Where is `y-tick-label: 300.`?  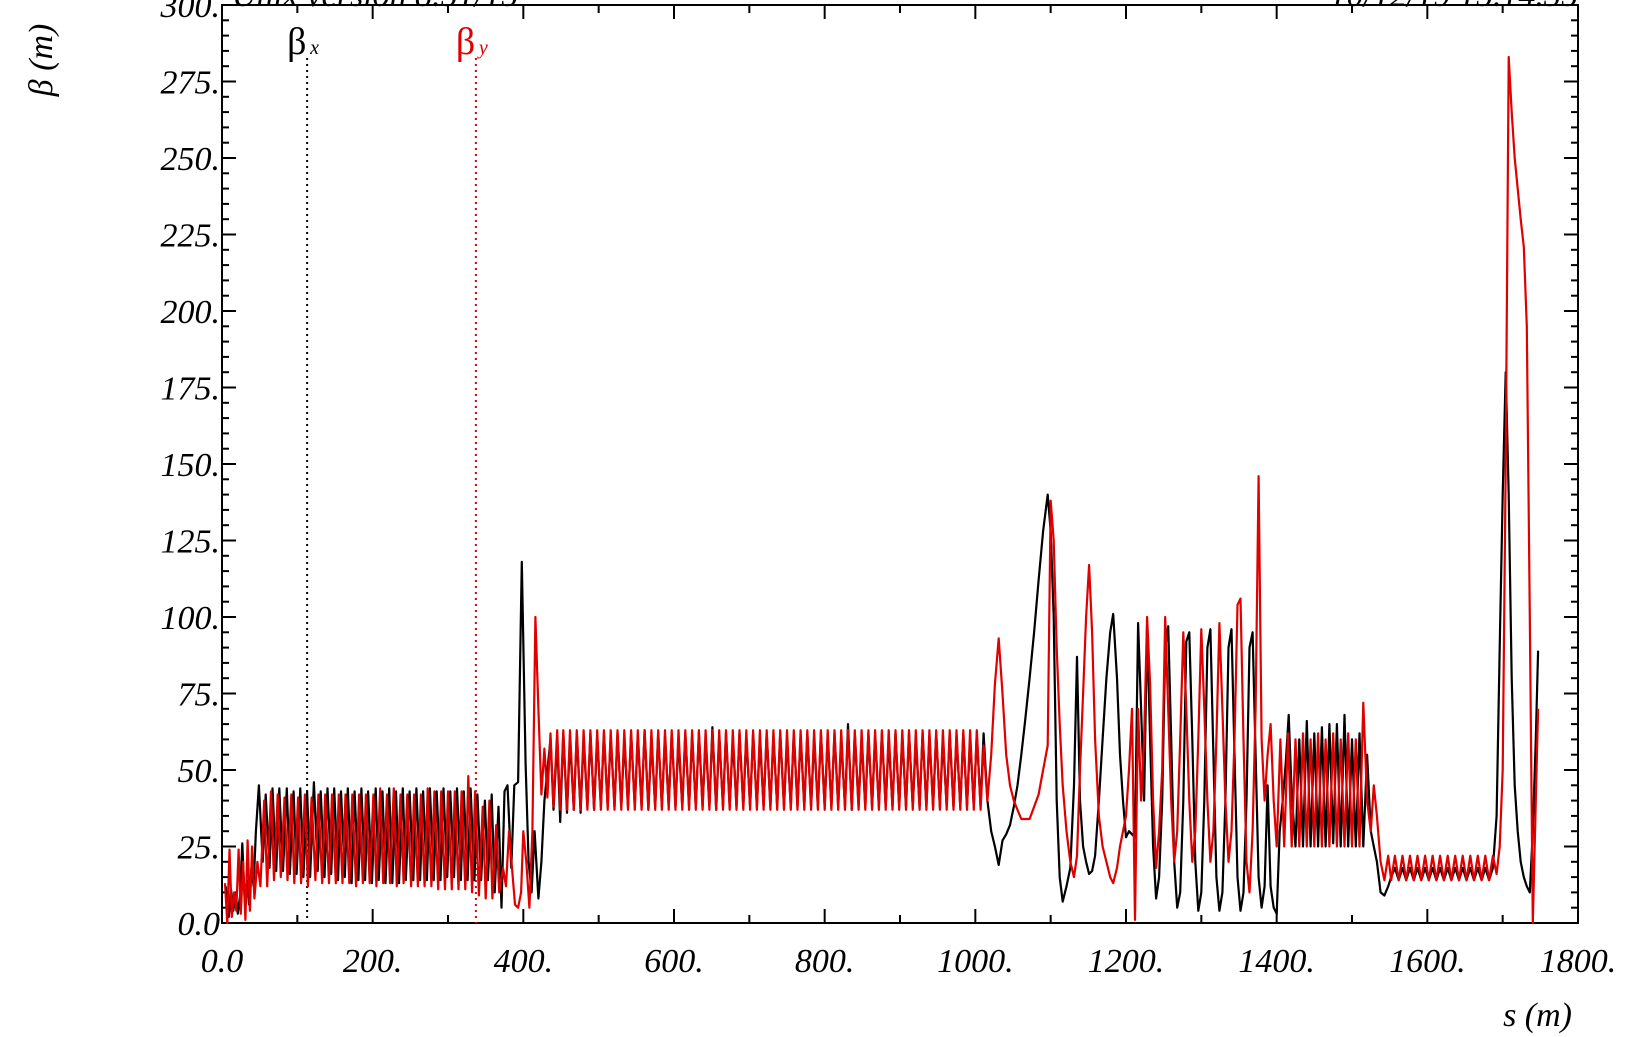
y-tick-label: 300. is located at coordinates (190, 12).